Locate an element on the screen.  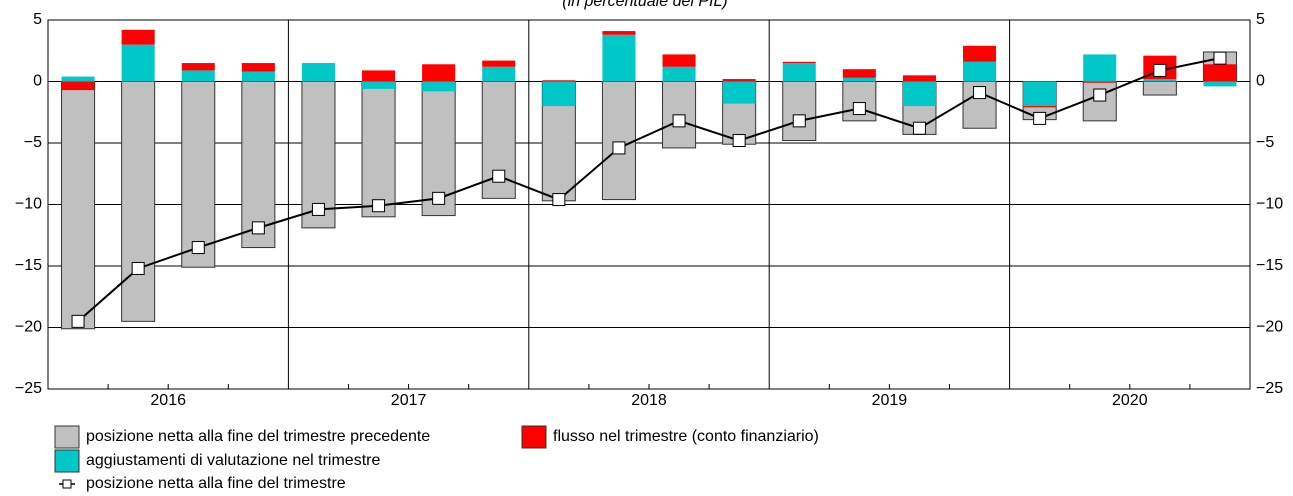
y-tick-label: 0 is located at coordinates (37, 81).